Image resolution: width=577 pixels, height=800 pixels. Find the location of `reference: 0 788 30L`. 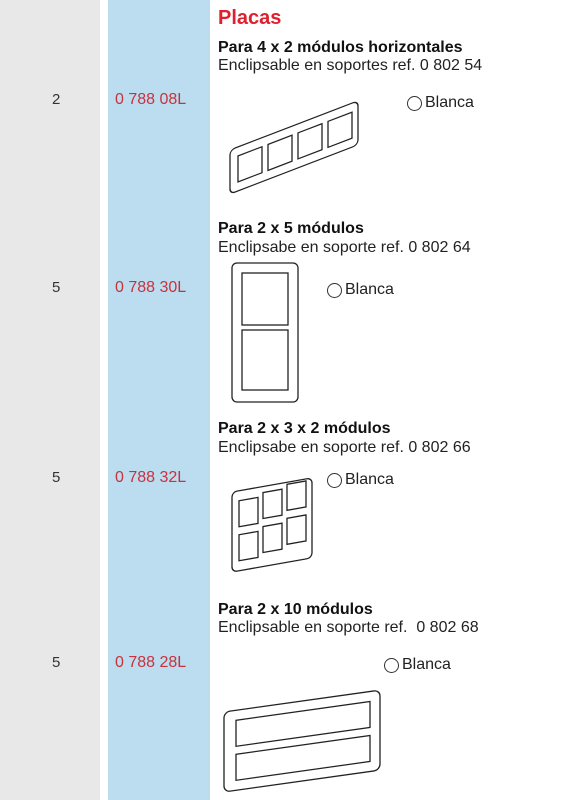

reference: 0 788 30L is located at coordinates (151, 287).